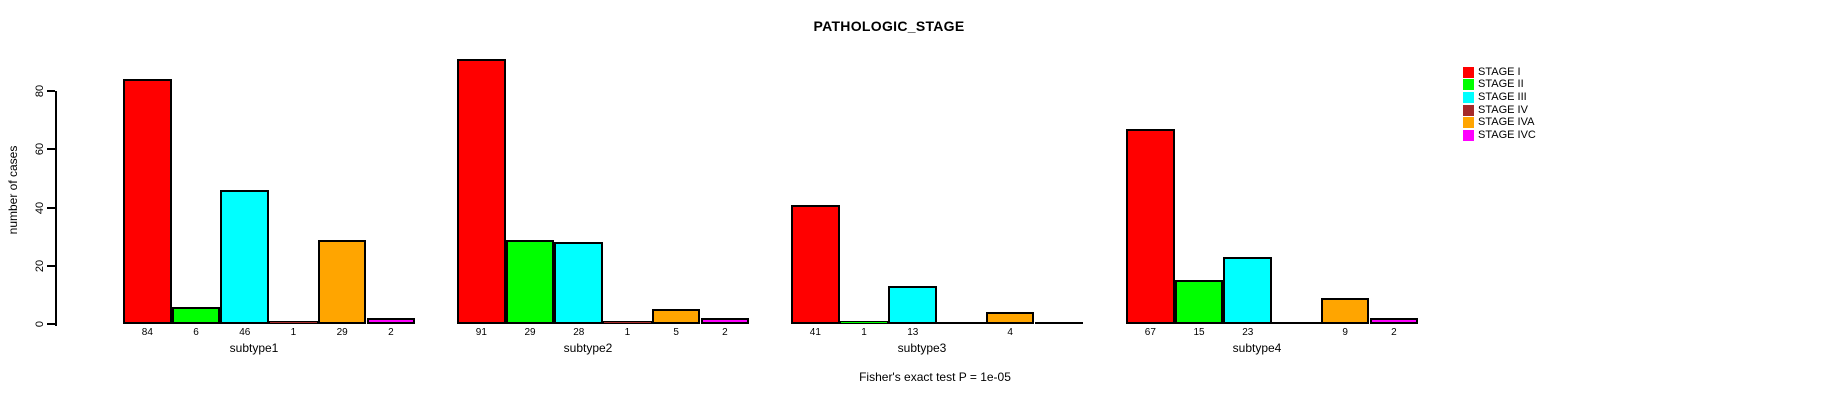 Image resolution: width=1840 pixels, height=400 pixels. What do you see at coordinates (579, 332) in the screenshot?
I see `bar-value-label: 28` at bounding box center [579, 332].